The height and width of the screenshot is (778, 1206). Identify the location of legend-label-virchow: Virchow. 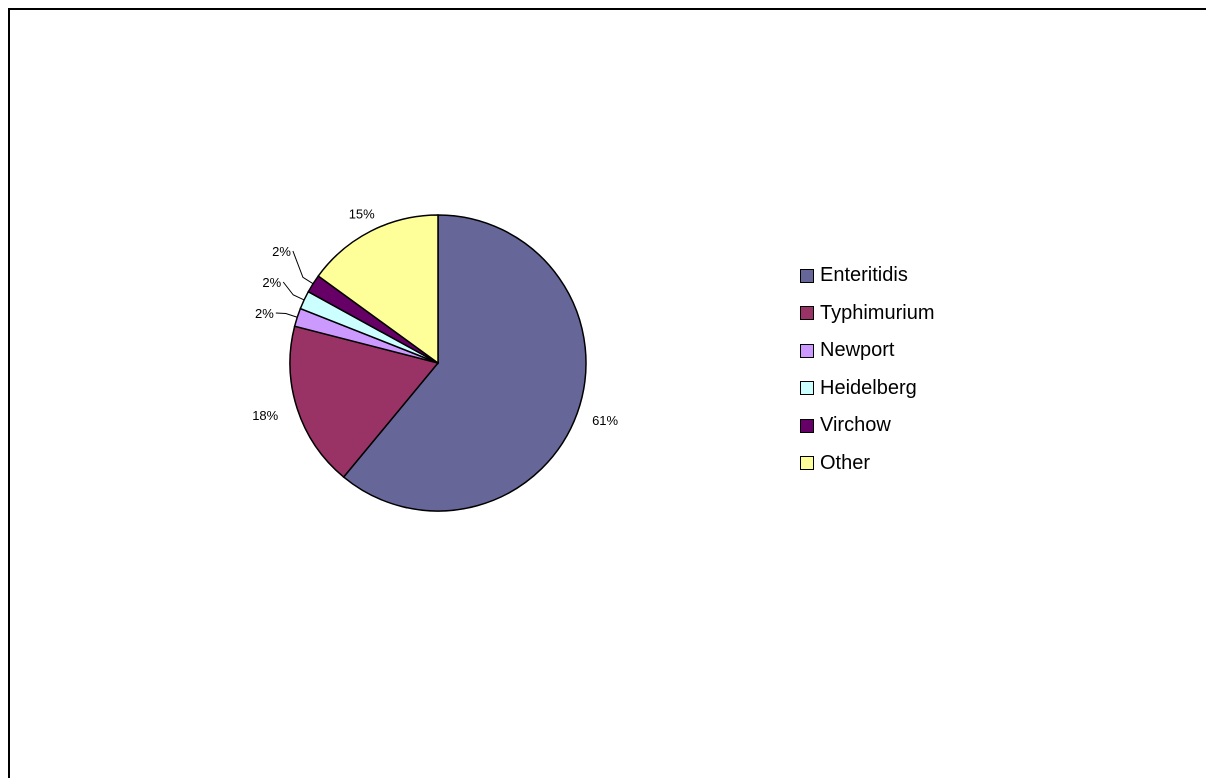
(855, 425).